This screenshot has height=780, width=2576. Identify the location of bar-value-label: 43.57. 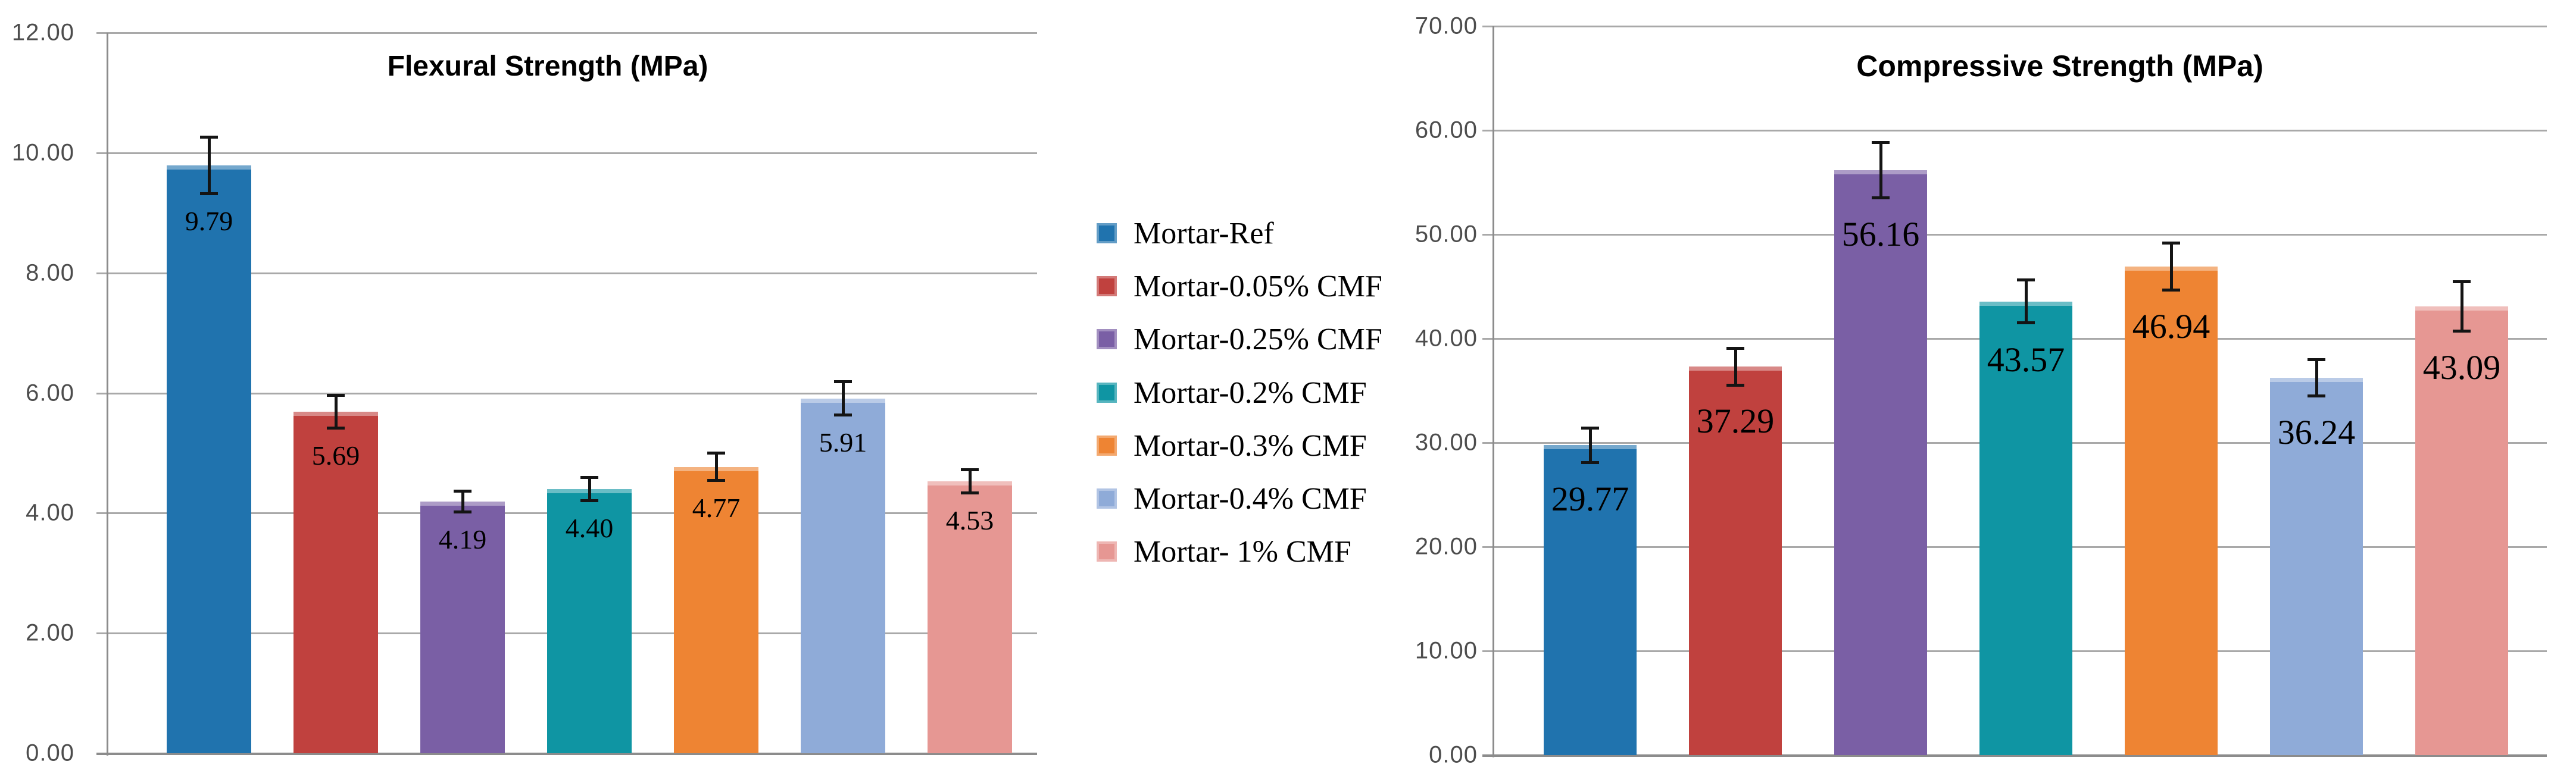
(2026, 359).